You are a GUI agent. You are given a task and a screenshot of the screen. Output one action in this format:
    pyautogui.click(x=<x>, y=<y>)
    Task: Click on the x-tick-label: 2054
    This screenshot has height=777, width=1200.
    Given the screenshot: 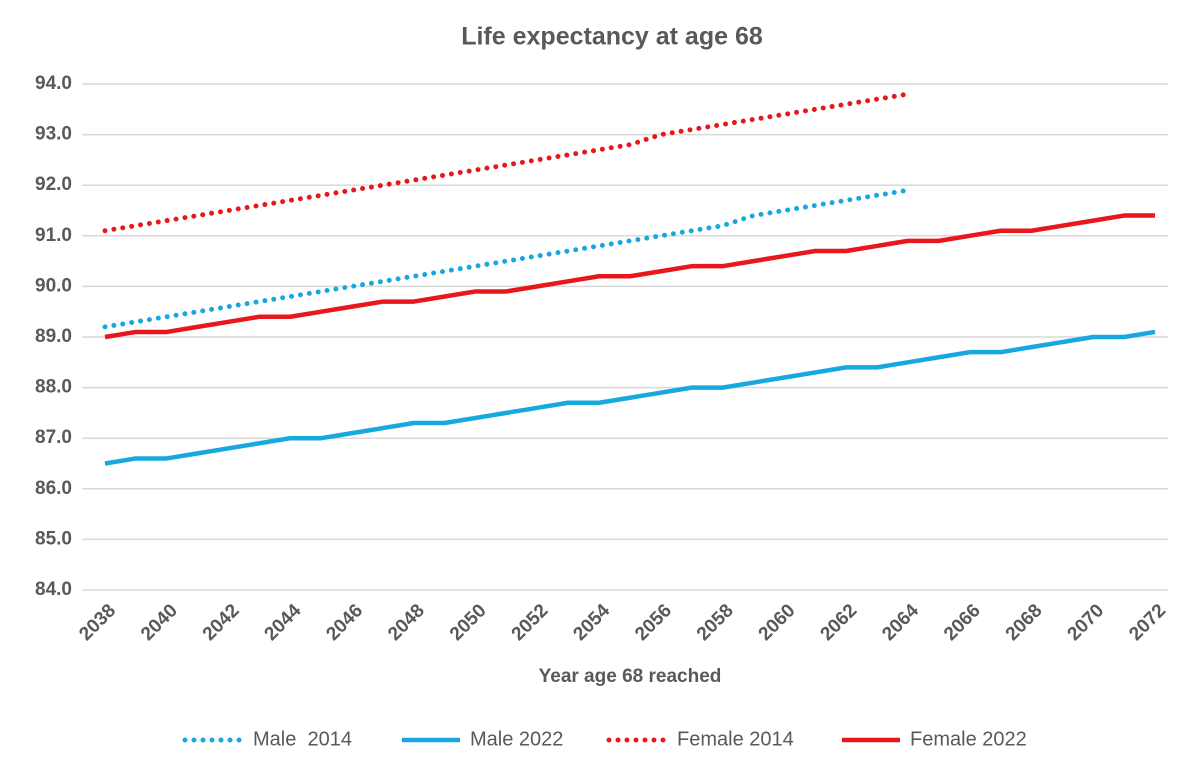 What is the action you would take?
    pyautogui.click(x=591, y=622)
    